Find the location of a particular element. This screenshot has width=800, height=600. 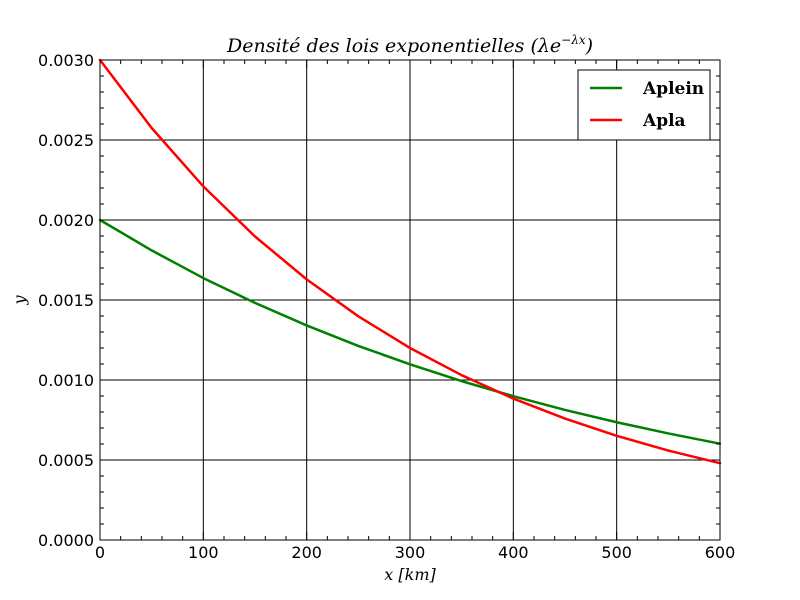

chart-title: Densité des lois exponentielles (λe−λx) is located at coordinates (409, 45).